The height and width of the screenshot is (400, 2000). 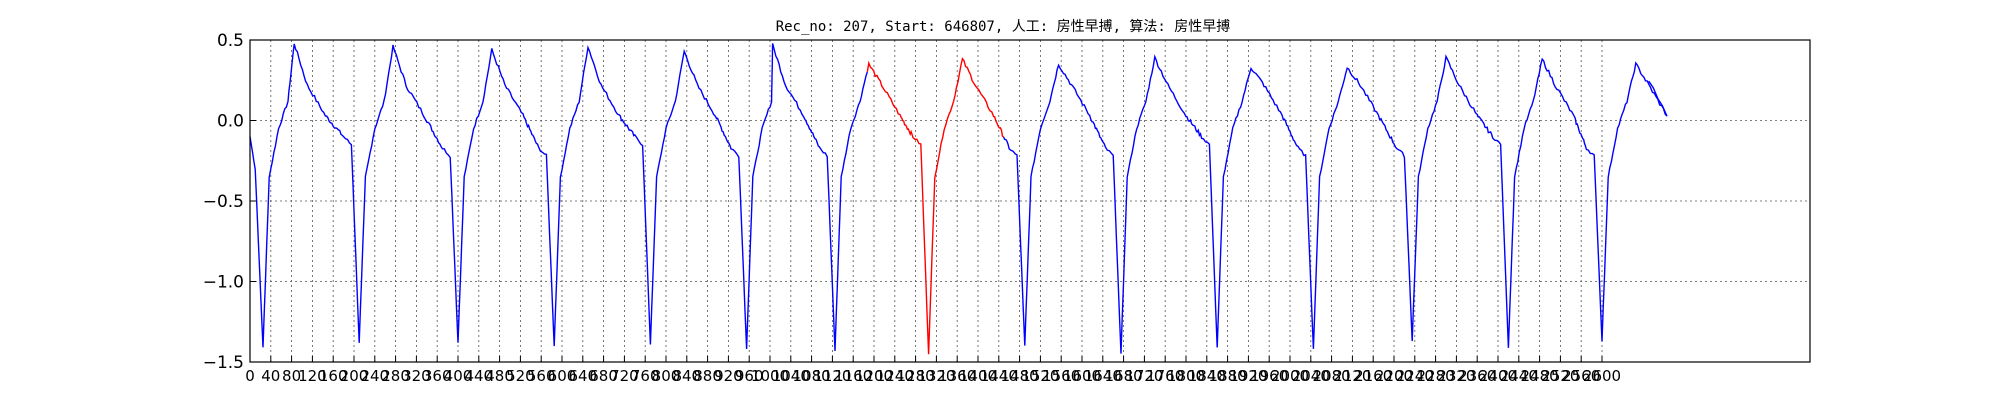 I want to click on x-tick-label: 840, so click(x=686, y=376).